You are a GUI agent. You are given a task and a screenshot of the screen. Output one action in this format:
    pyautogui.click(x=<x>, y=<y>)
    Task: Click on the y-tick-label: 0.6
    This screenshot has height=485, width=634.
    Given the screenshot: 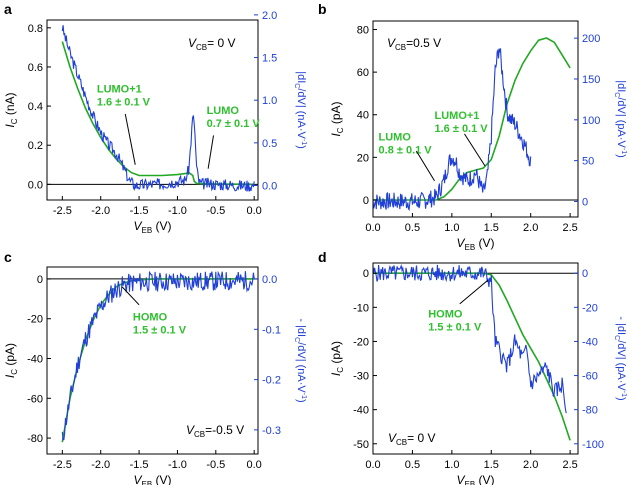 What is the action you would take?
    pyautogui.click(x=35, y=68)
    